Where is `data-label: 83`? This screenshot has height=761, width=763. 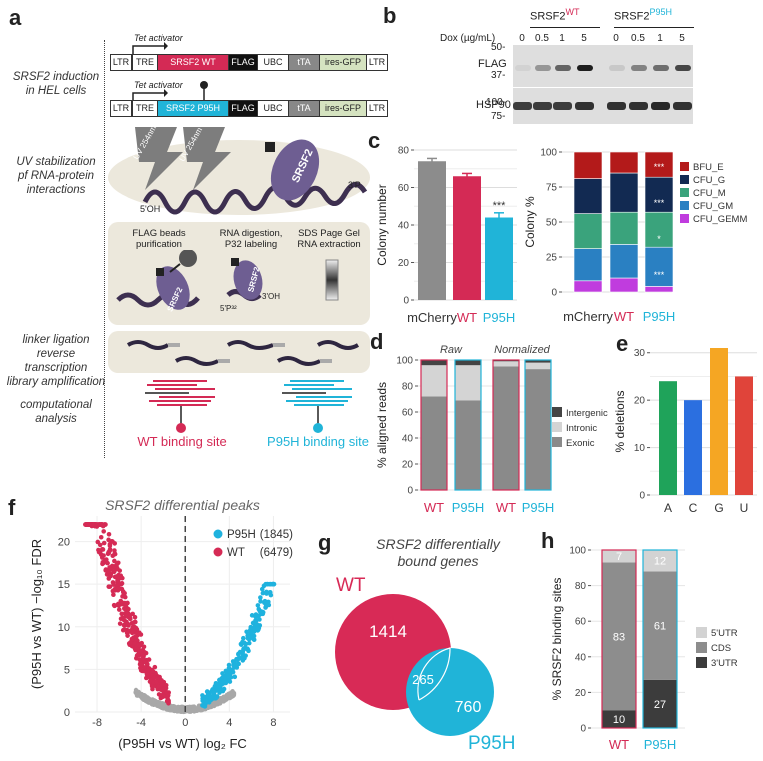
data-label: 83 is located at coordinates (619, 637).